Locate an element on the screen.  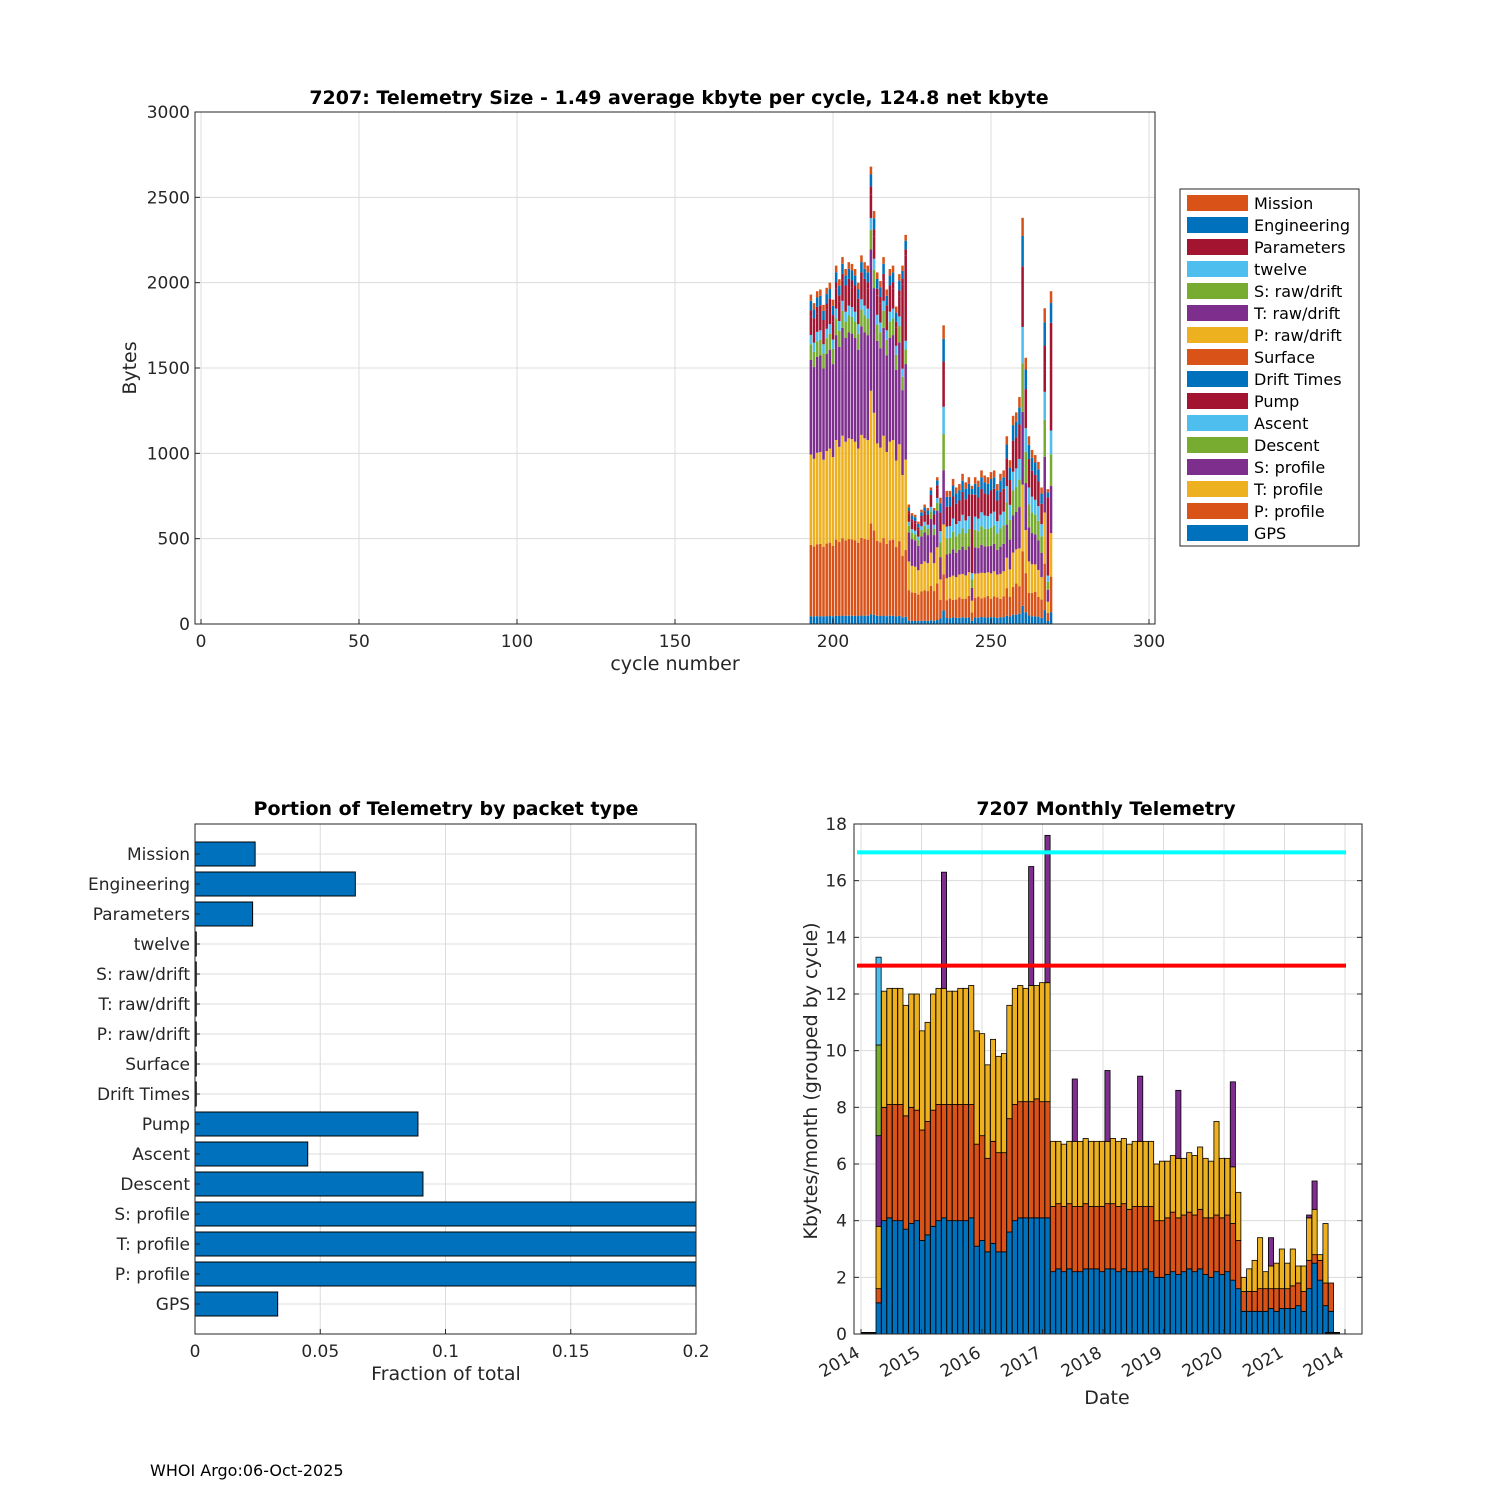
footer-text: WHOI Argo:06-Oct-2025 is located at coordinates (247, 1470).